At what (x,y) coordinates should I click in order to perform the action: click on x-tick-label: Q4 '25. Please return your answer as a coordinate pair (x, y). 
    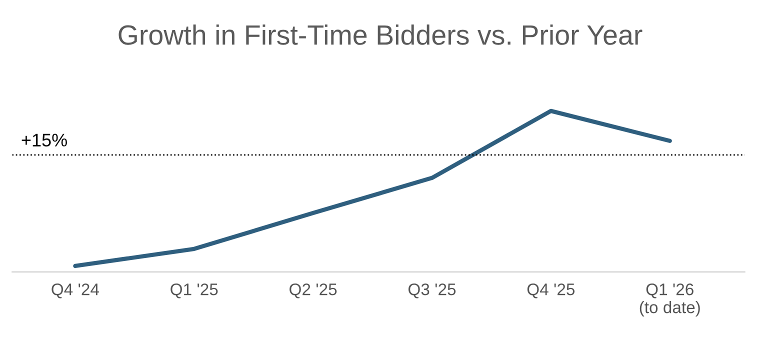
    Looking at the image, I should click on (551, 291).